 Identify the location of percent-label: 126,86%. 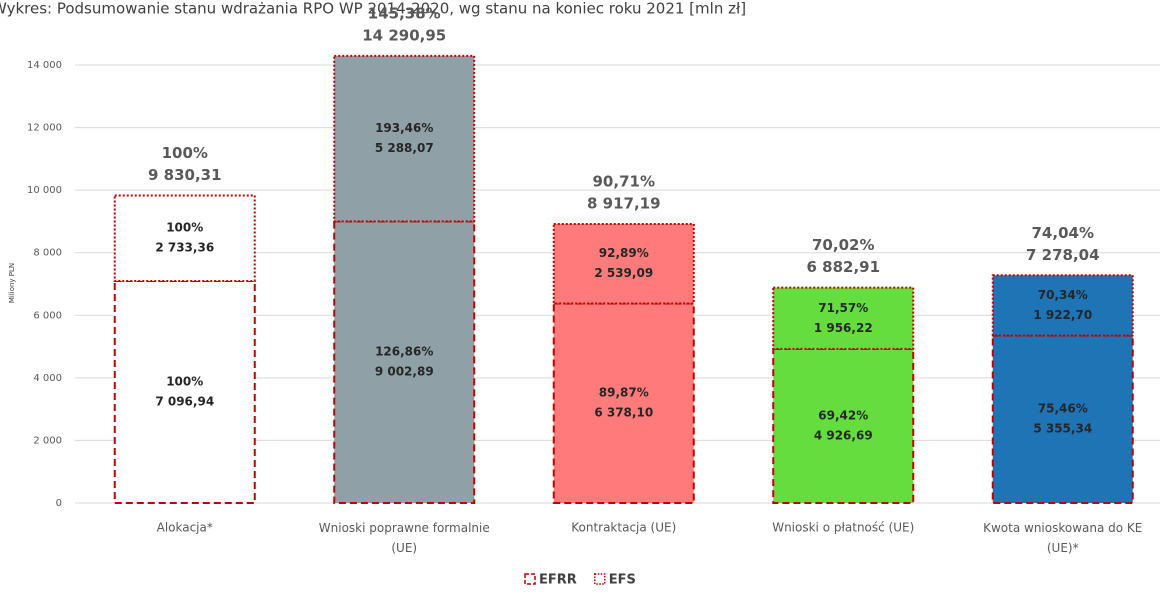
(404, 352).